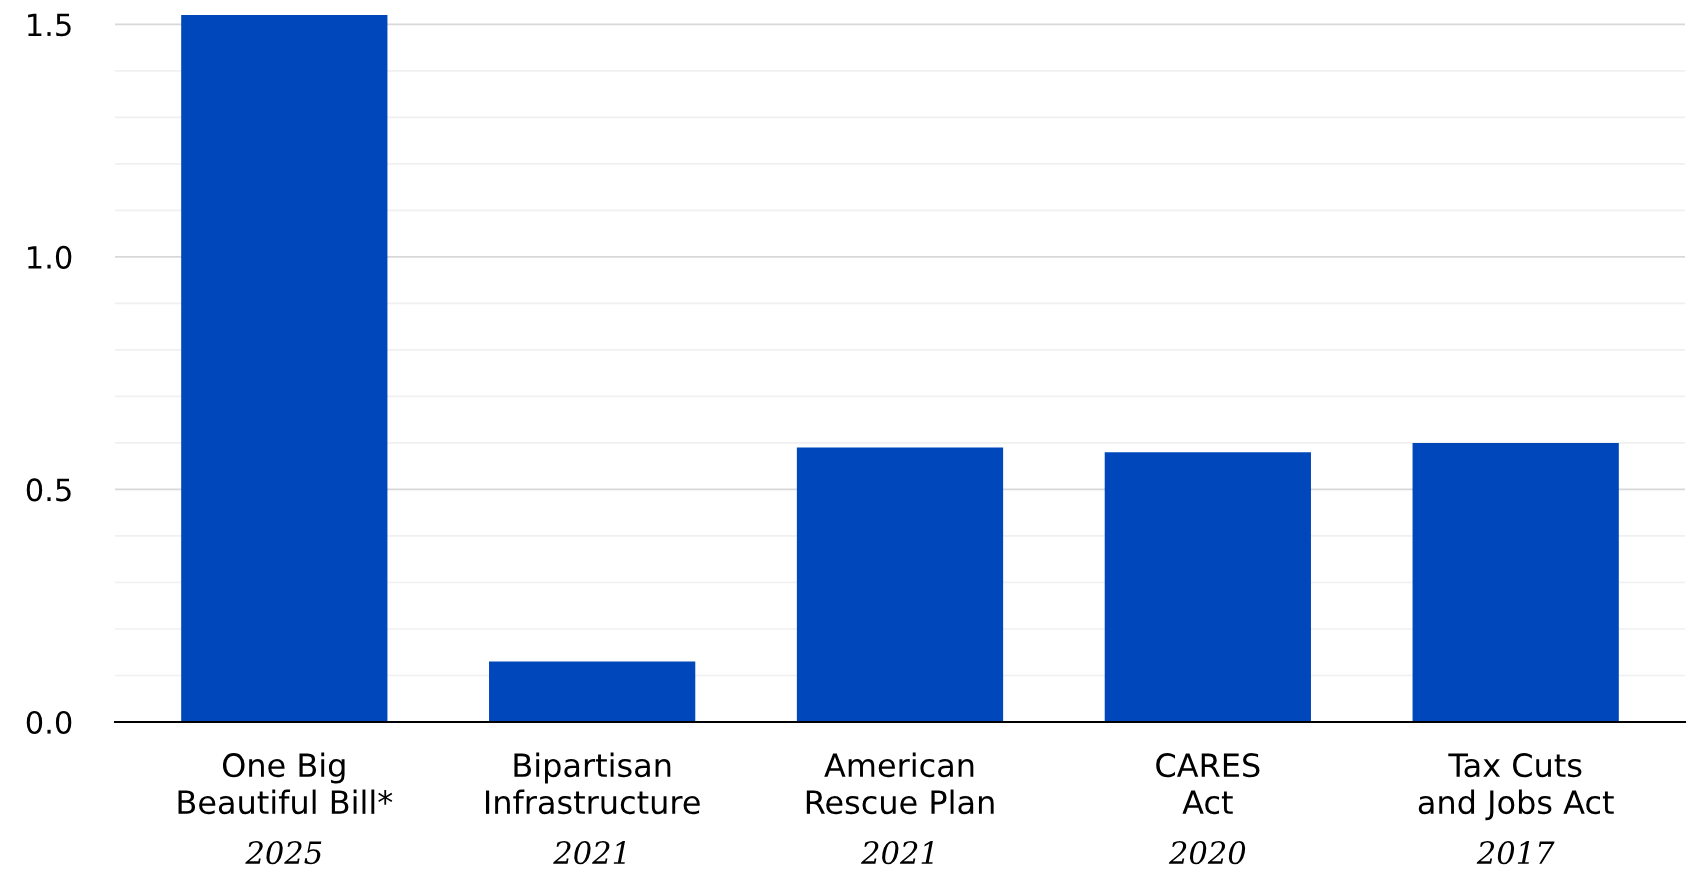  I want to click on category-label: CARES Act 2020, so click(1208, 809).